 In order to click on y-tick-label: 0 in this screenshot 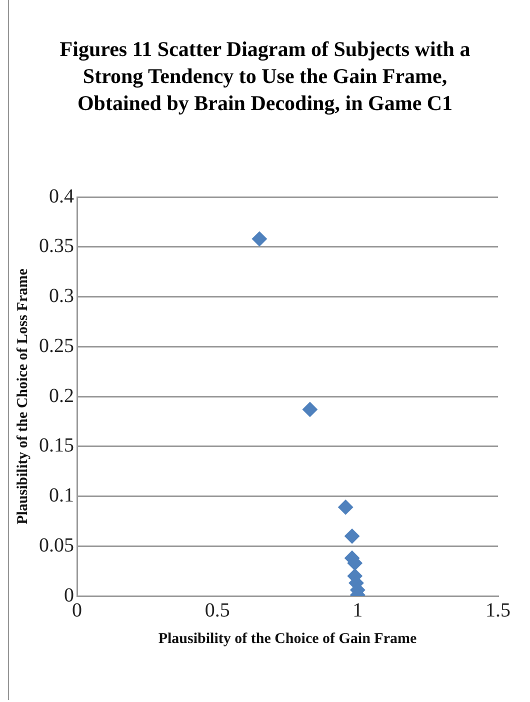, I will do `click(69, 595)`.